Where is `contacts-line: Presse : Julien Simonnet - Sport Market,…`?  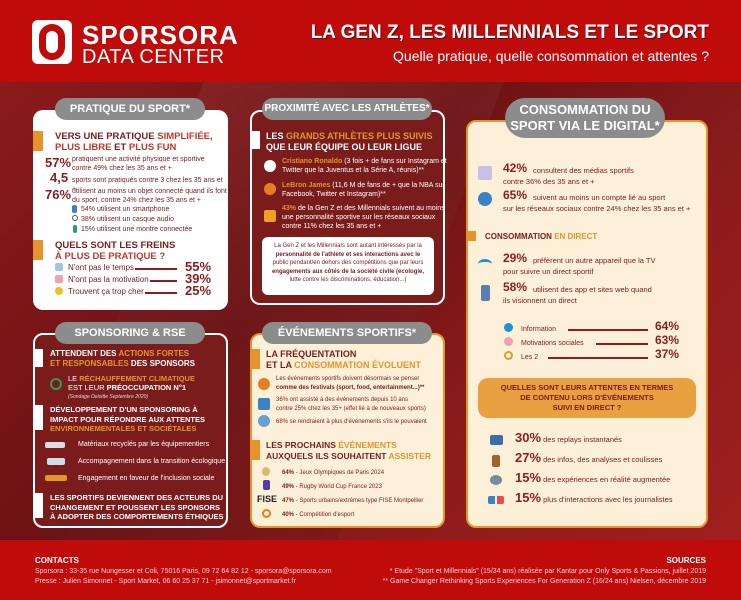 contacts-line: Presse : Julien Simonnet - Sport Market,… is located at coordinates (165, 581).